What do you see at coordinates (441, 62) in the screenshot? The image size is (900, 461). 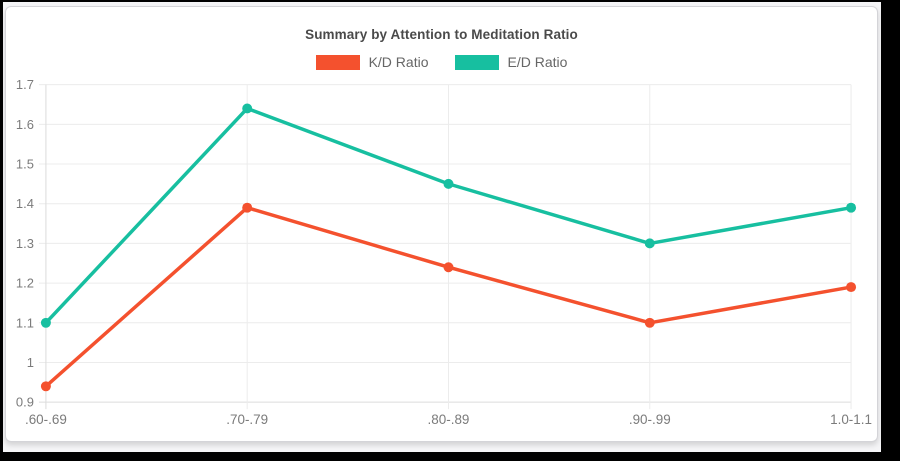 I see `chart-legend: K/D Ratio E/D Ratio` at bounding box center [441, 62].